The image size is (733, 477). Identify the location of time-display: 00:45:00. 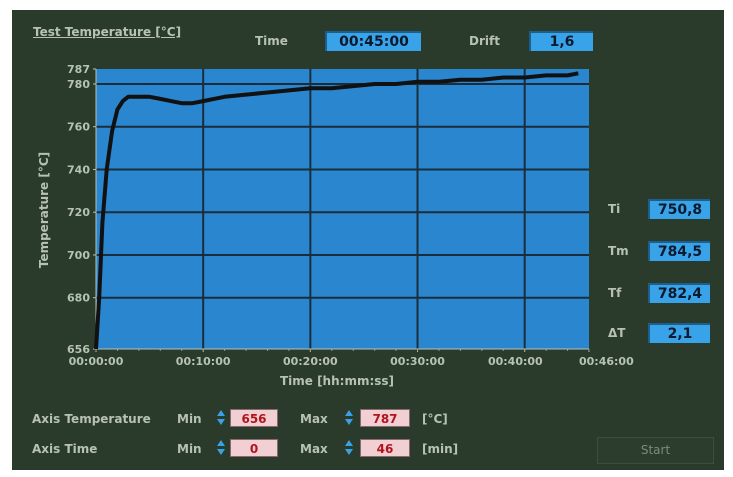
(373, 41).